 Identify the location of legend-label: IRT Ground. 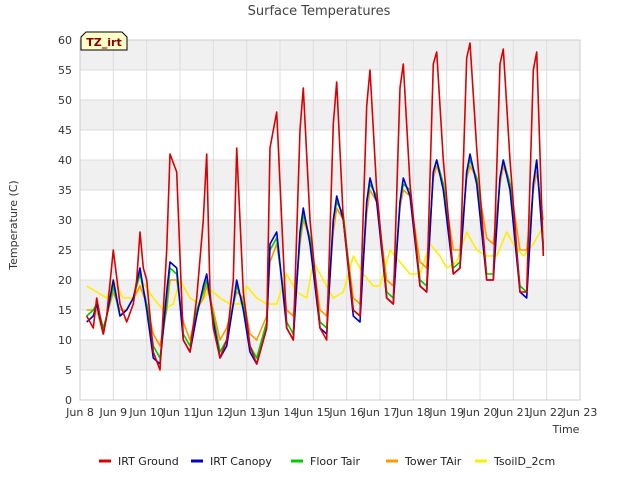
(148, 461).